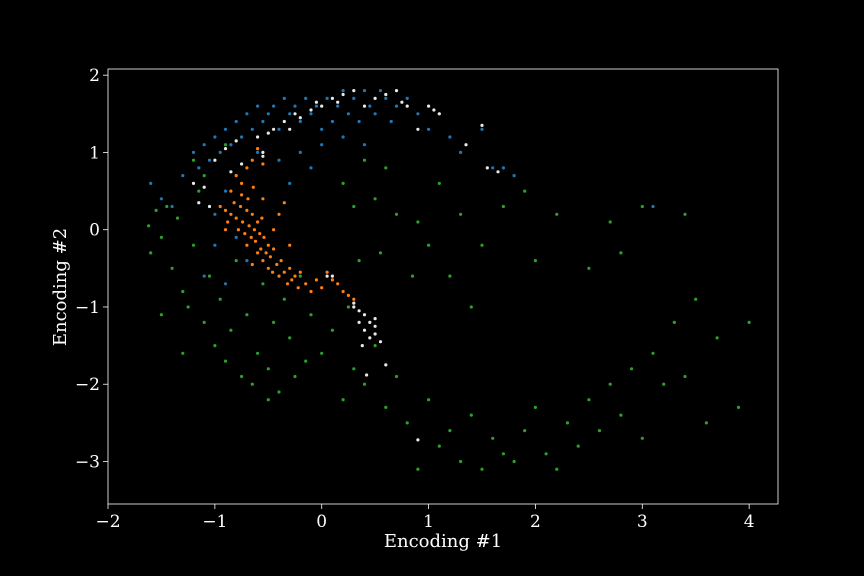 The image size is (864, 576). What do you see at coordinates (107, 522) in the screenshot?
I see `x-tick-label: −2` at bounding box center [107, 522].